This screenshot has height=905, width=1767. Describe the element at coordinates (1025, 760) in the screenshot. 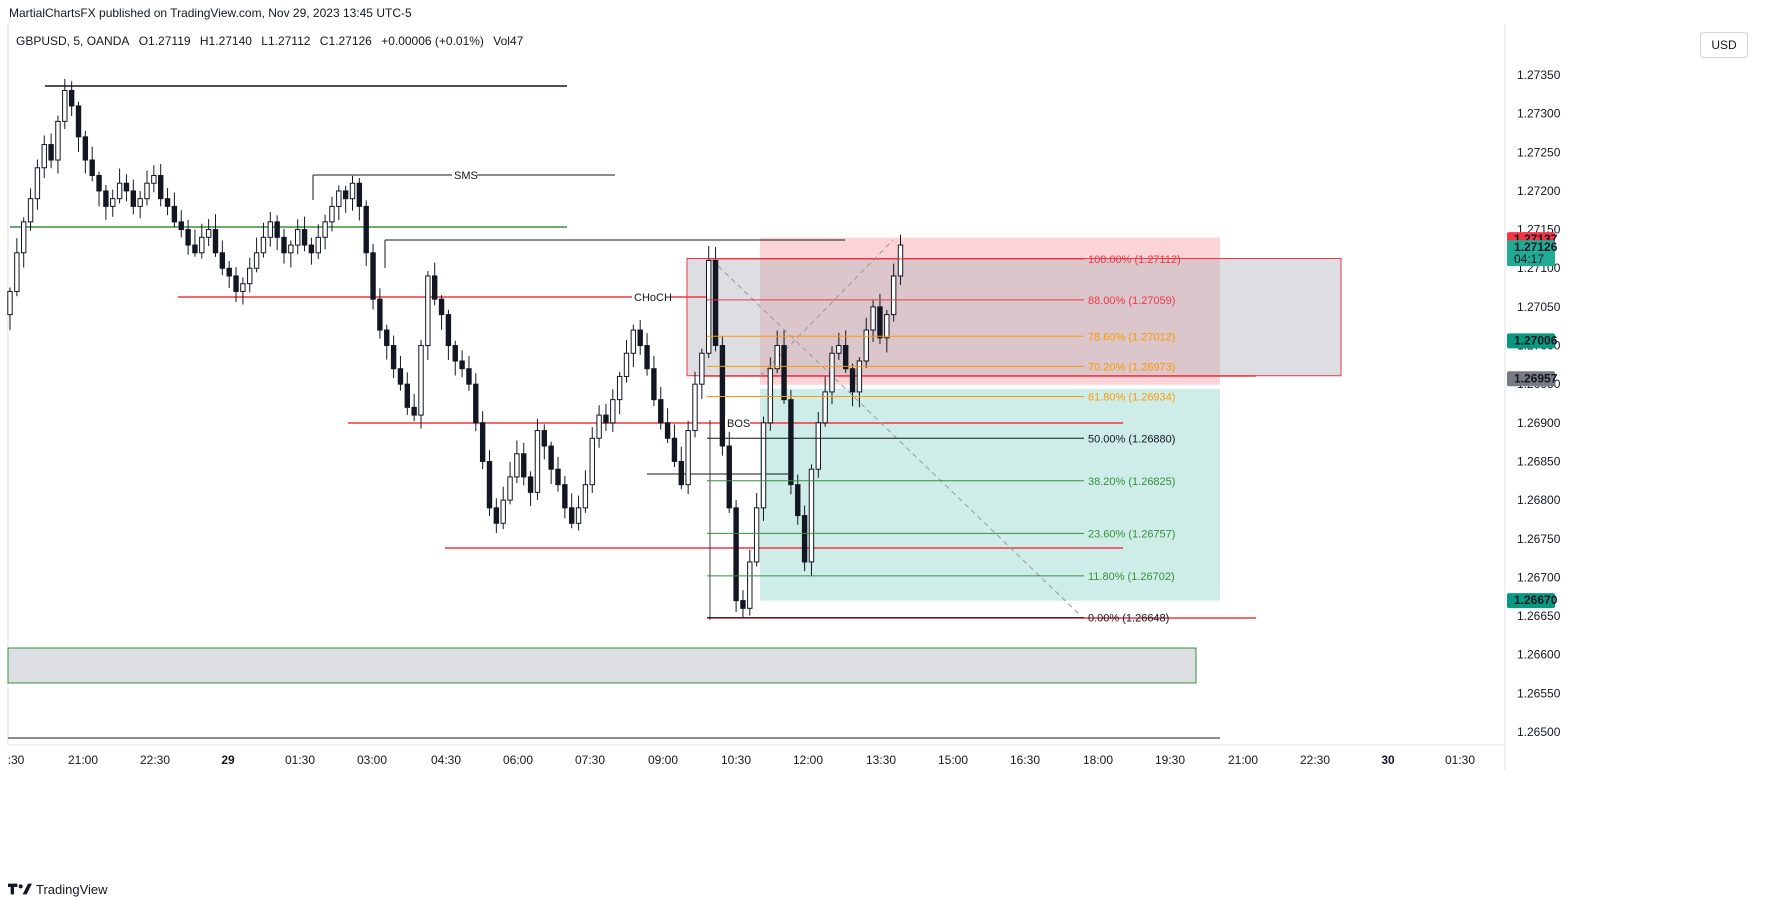

I see `time-tick-label: 16:30` at that location.